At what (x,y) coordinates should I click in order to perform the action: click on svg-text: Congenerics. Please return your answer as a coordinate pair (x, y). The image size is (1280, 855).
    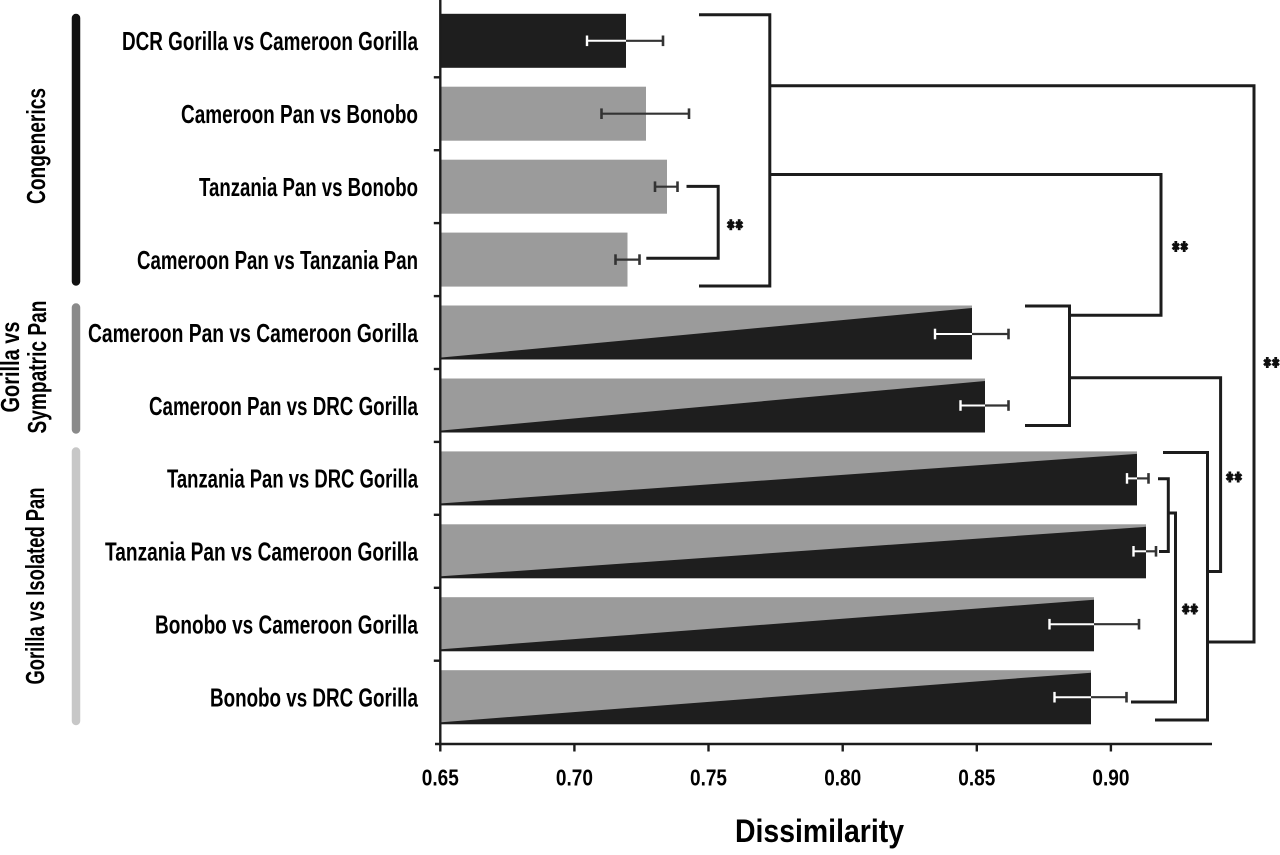
    Looking at the image, I should click on (36, 146).